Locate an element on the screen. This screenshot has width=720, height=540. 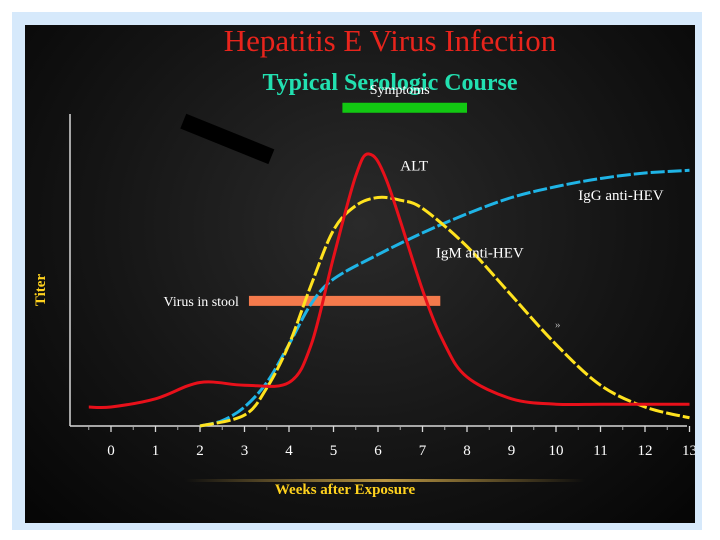
symptoms-label: Symptoms is located at coordinates (400, 90).